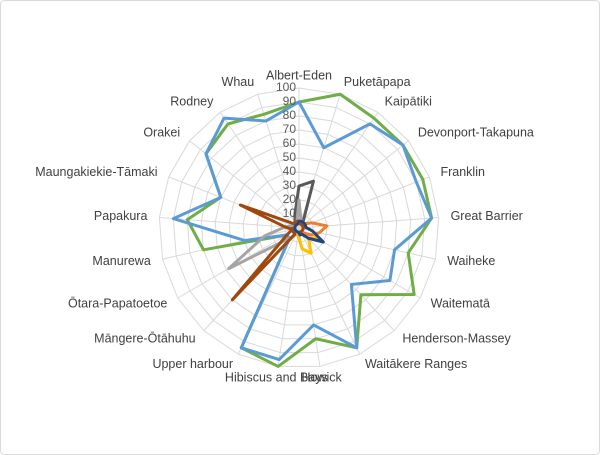 This screenshot has height=455, width=600. What do you see at coordinates (96, 172) in the screenshot?
I see `category-label: Maungakiekie-Tāmaki` at bounding box center [96, 172].